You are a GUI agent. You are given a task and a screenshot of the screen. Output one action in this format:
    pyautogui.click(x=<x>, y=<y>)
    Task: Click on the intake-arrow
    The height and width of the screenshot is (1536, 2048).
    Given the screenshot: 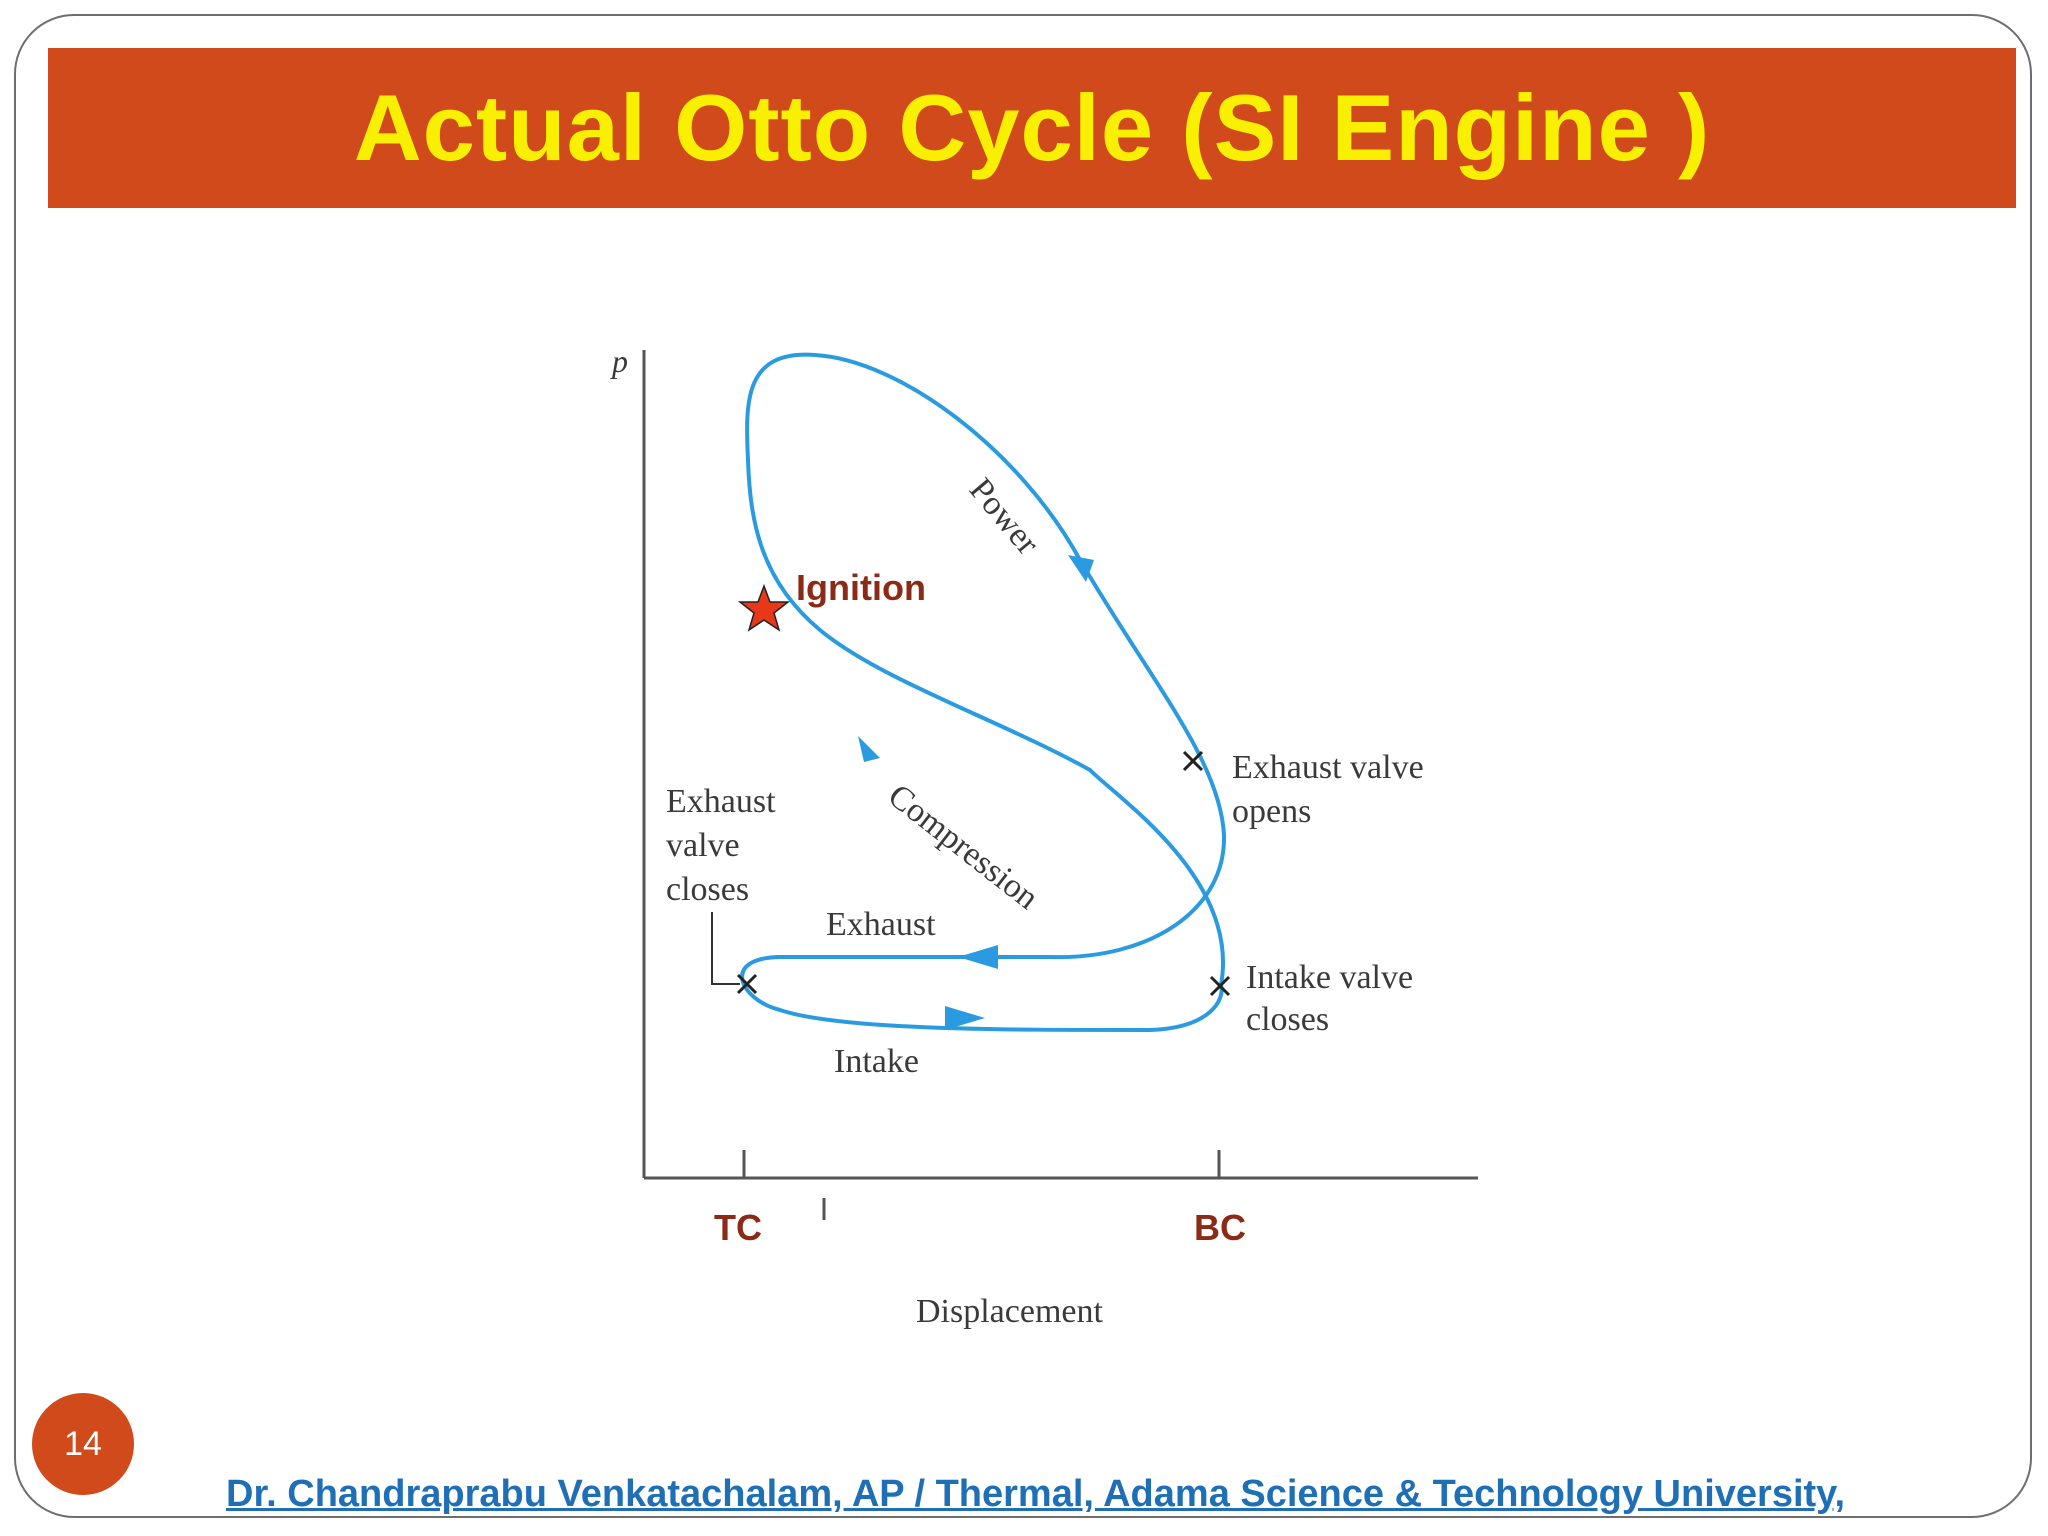 What is the action you would take?
    pyautogui.click(x=965, y=1018)
    